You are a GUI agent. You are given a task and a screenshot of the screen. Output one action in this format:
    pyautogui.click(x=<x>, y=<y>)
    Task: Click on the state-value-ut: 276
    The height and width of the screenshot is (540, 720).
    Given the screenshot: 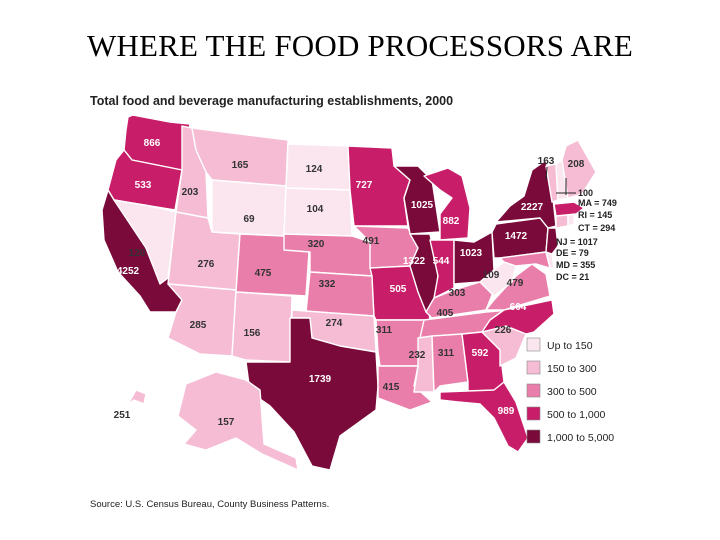 What is the action you would take?
    pyautogui.click(x=206, y=264)
    